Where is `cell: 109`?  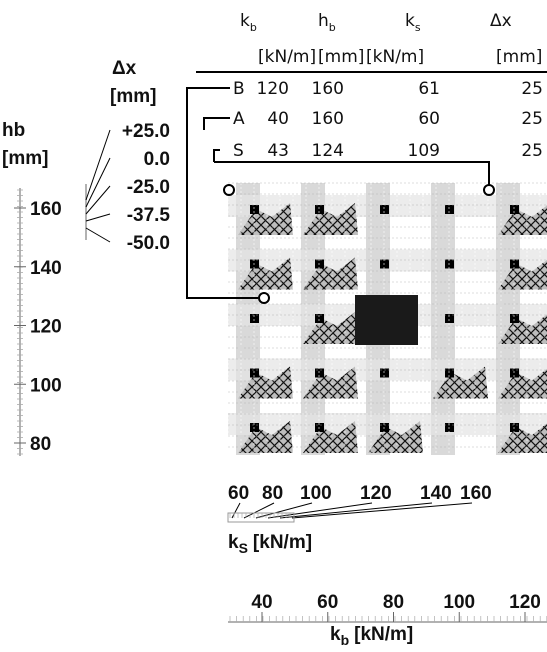 cell: 109 is located at coordinates (424, 151).